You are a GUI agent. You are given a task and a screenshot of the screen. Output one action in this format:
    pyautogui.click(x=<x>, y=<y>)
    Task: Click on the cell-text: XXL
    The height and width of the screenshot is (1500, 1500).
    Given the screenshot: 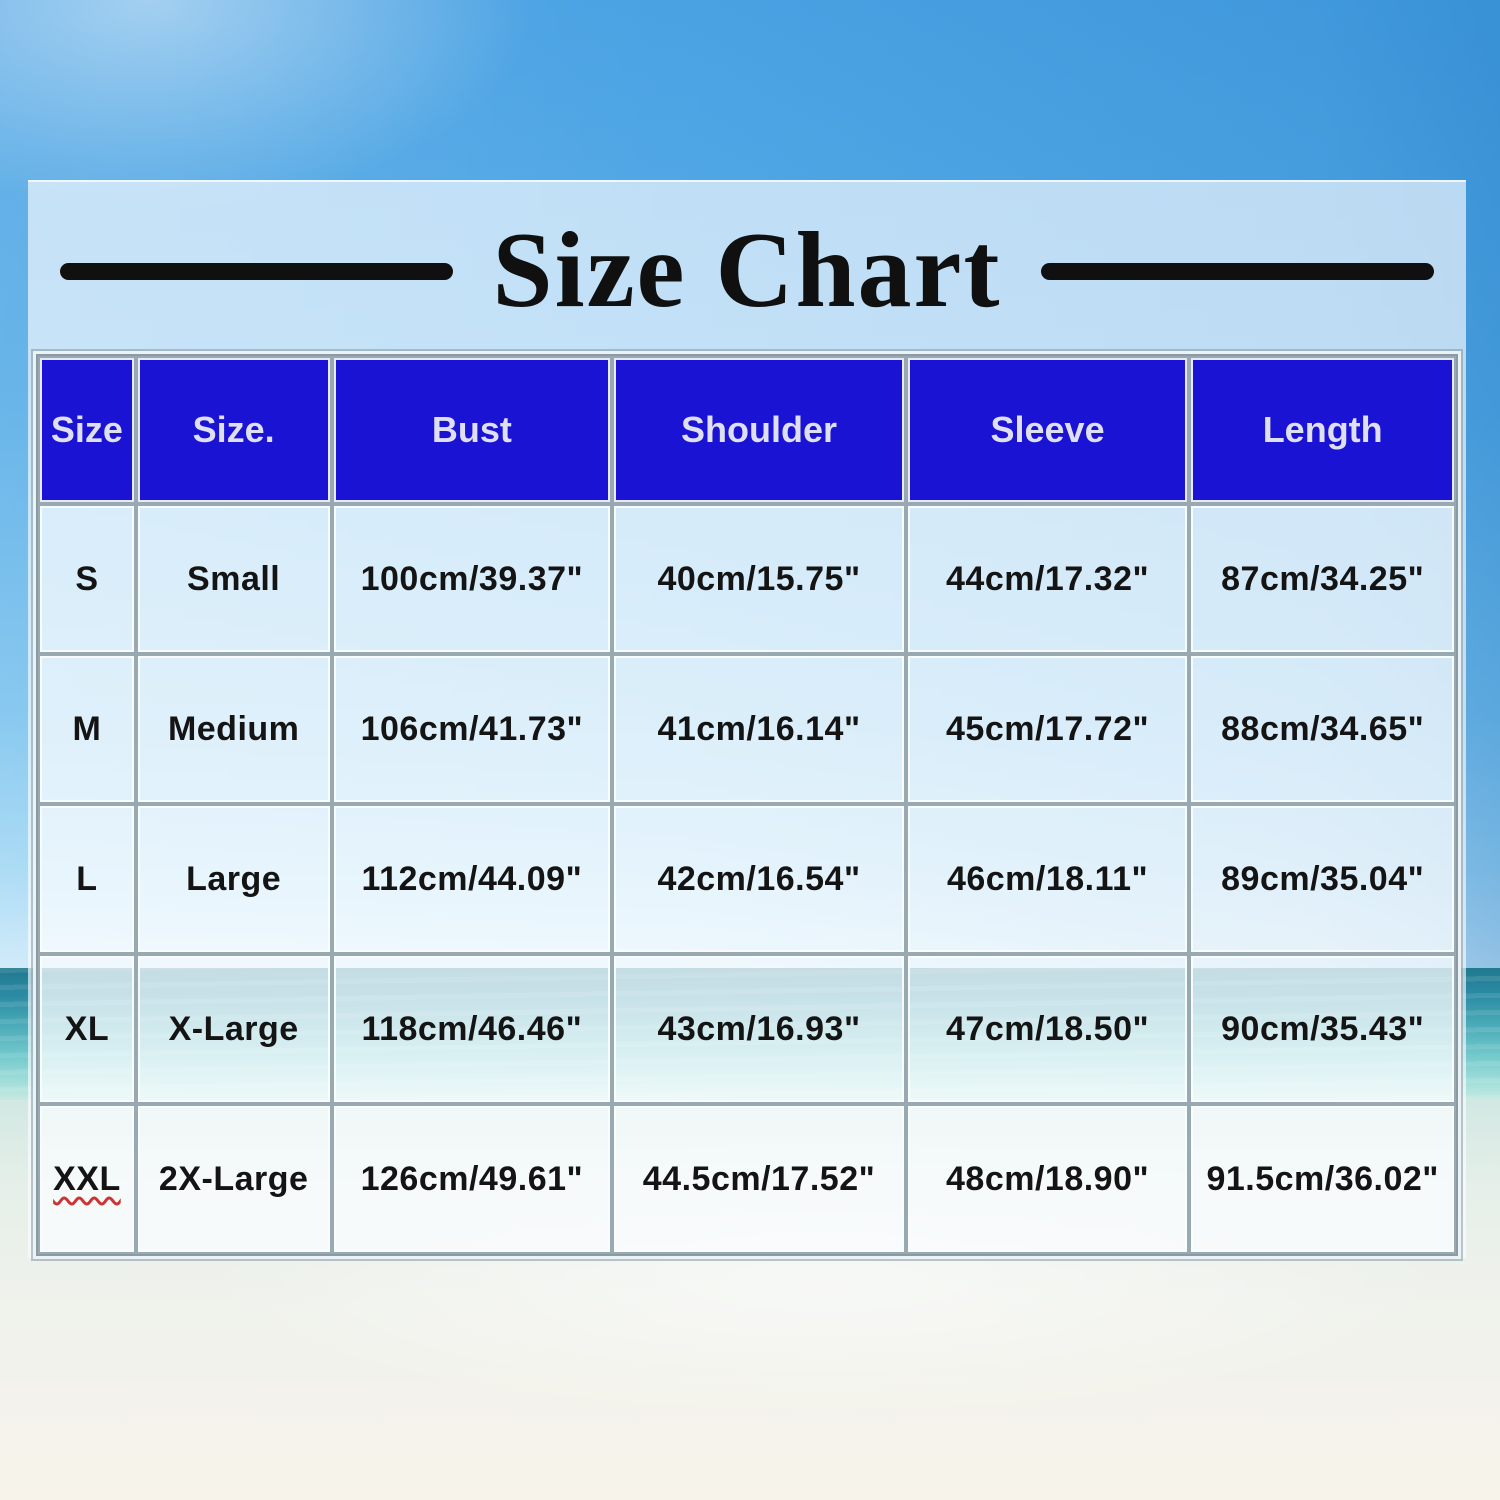 What is the action you would take?
    pyautogui.click(x=87, y=1178)
    